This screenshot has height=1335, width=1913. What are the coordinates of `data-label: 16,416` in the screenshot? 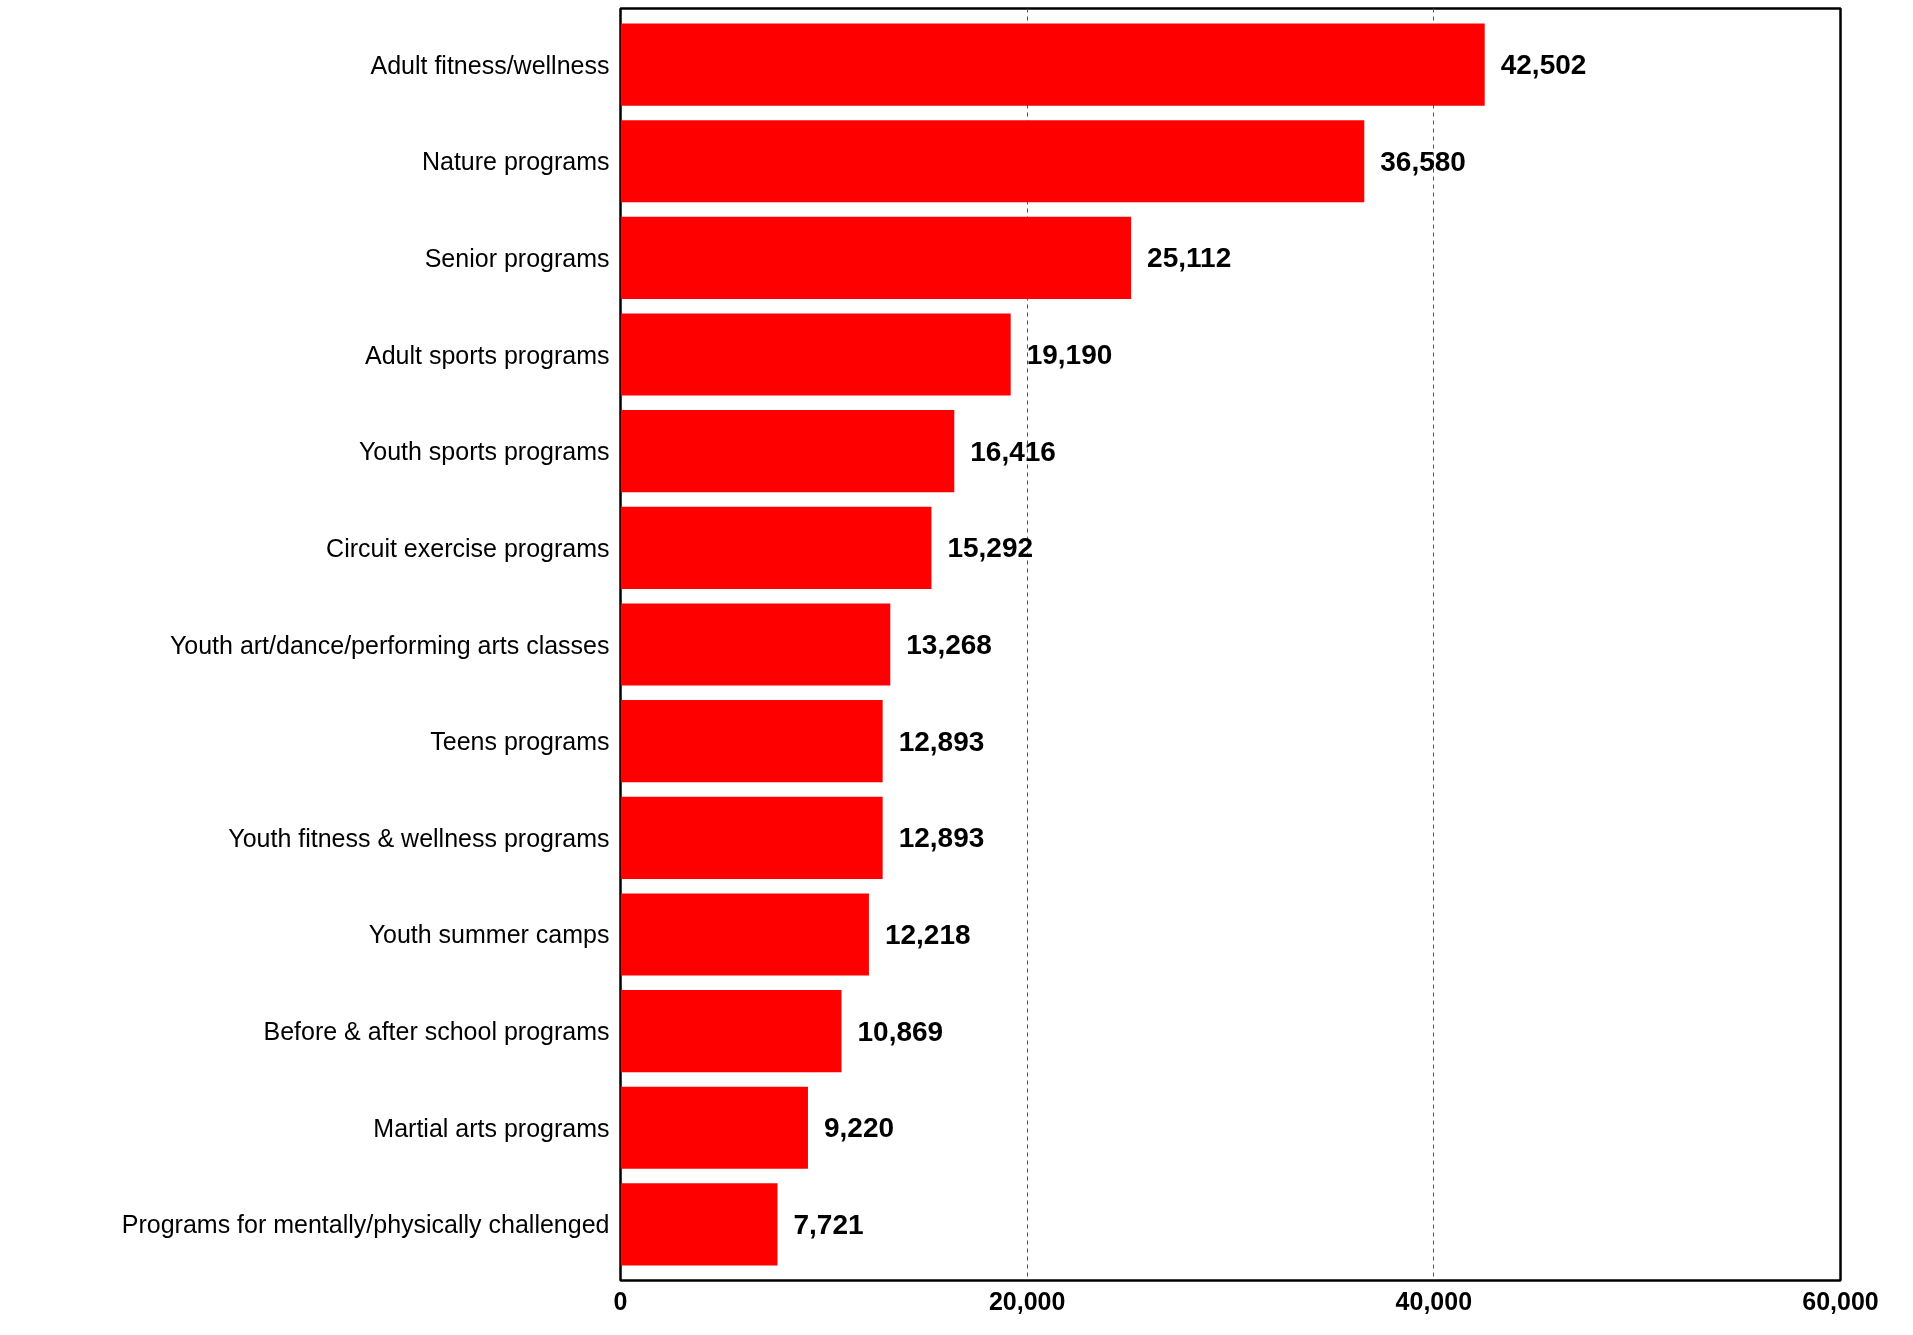 It's located at (1013, 451).